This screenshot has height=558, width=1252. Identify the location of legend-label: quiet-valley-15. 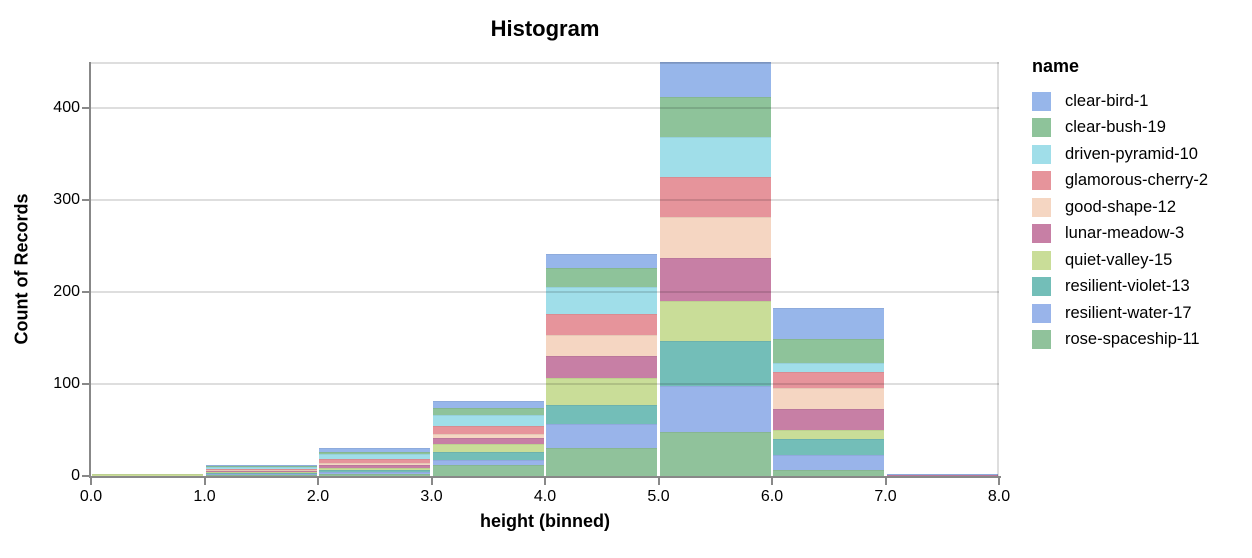
(1119, 259).